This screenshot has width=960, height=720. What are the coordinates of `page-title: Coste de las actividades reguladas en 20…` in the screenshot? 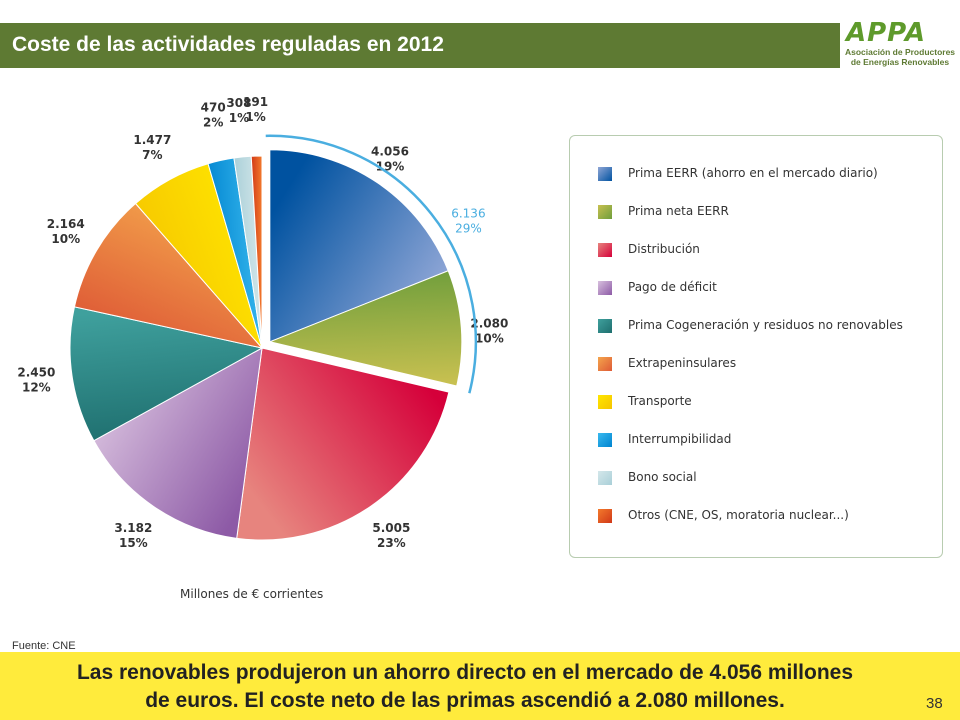 It's located at (228, 44).